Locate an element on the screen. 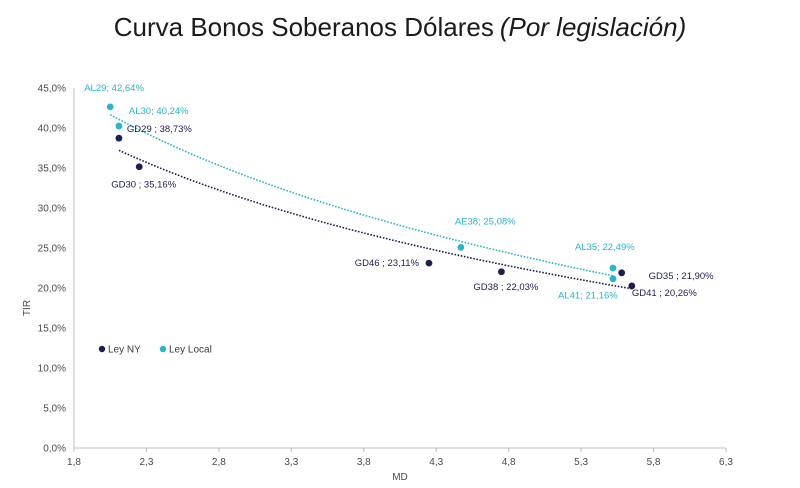 Image resolution: width=800 pixels, height=488 pixels. y-tick-label: 10,0% is located at coordinates (52, 369).